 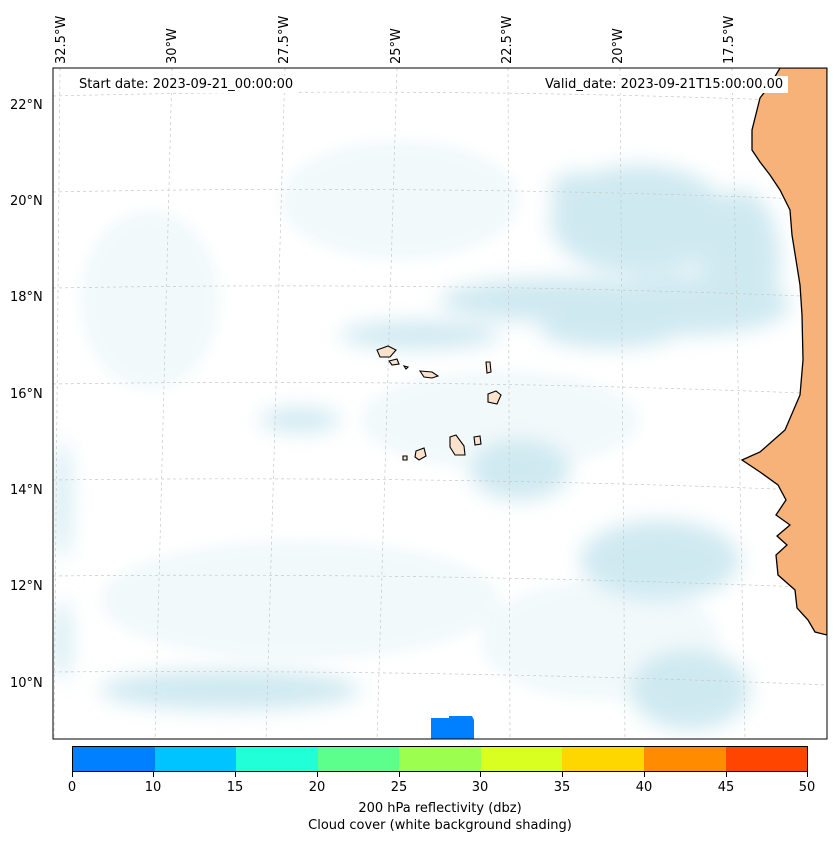 I want to click on cape-verde-islands, so click(x=439, y=403).